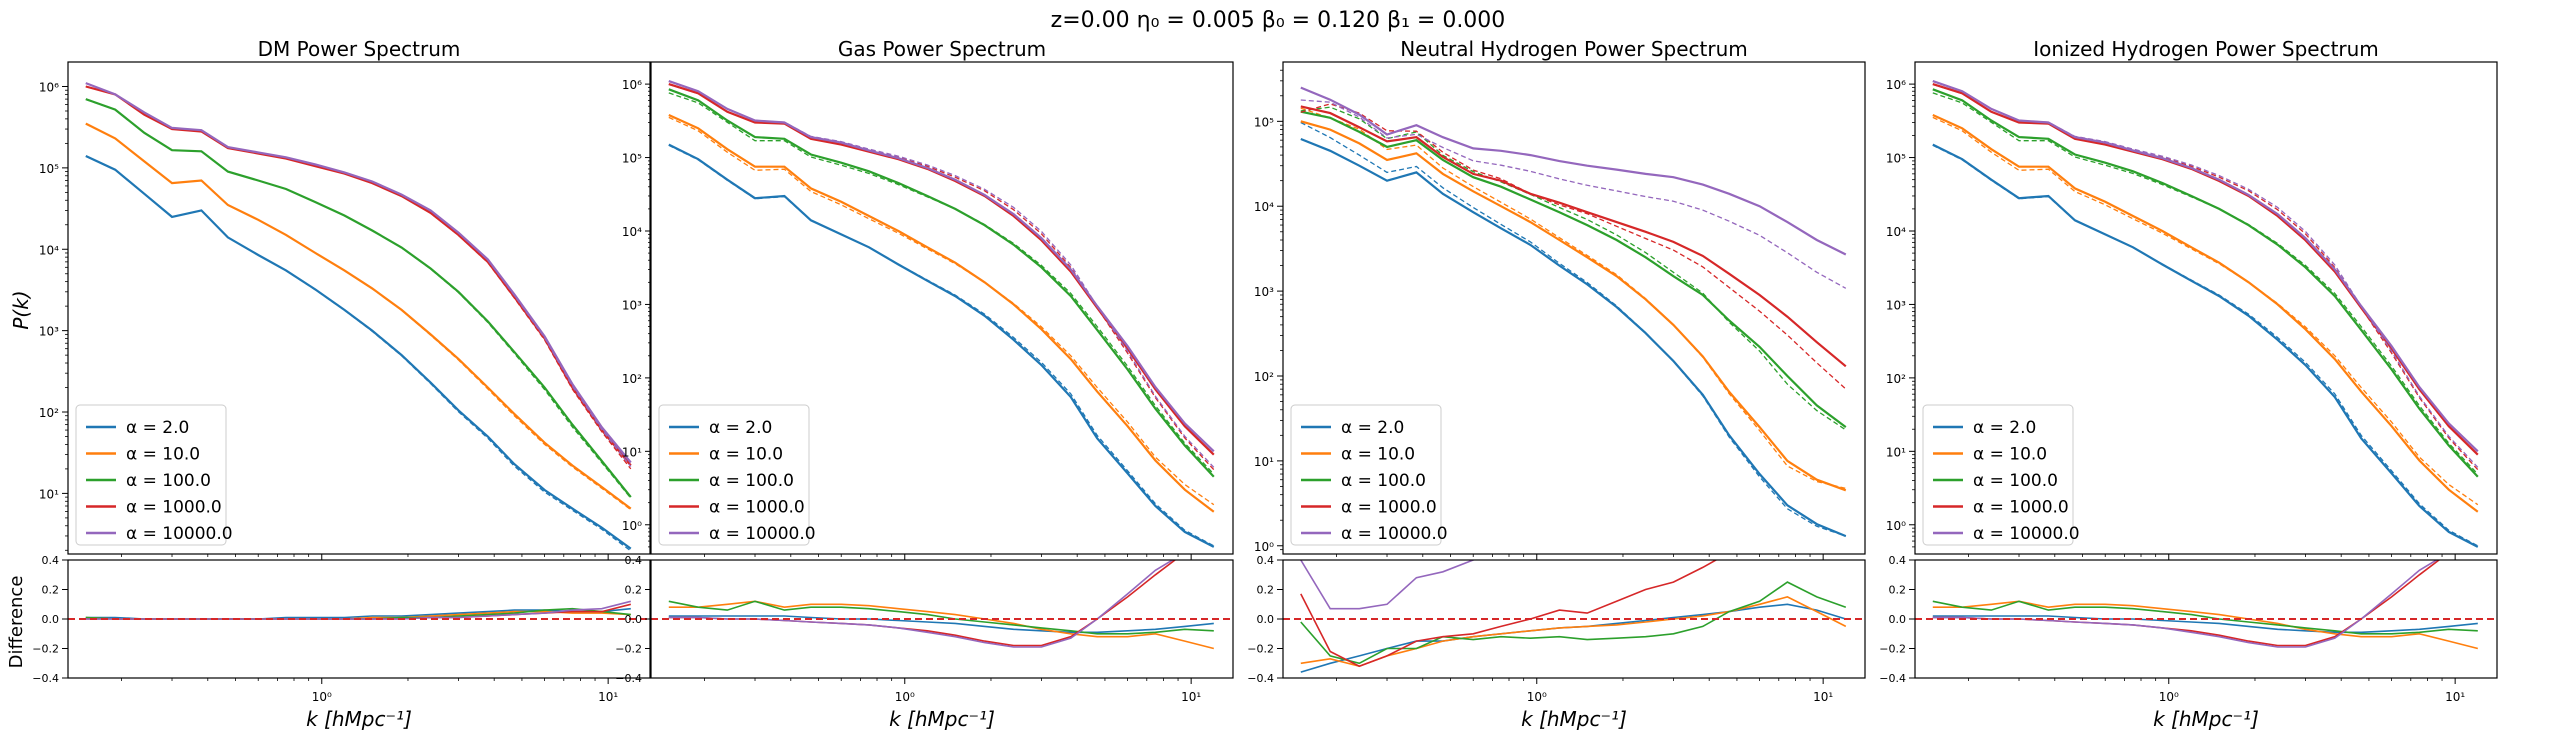  Describe the element at coordinates (359, 49) in the screenshot. I see `panel-title: DM Power Spectrum` at that location.